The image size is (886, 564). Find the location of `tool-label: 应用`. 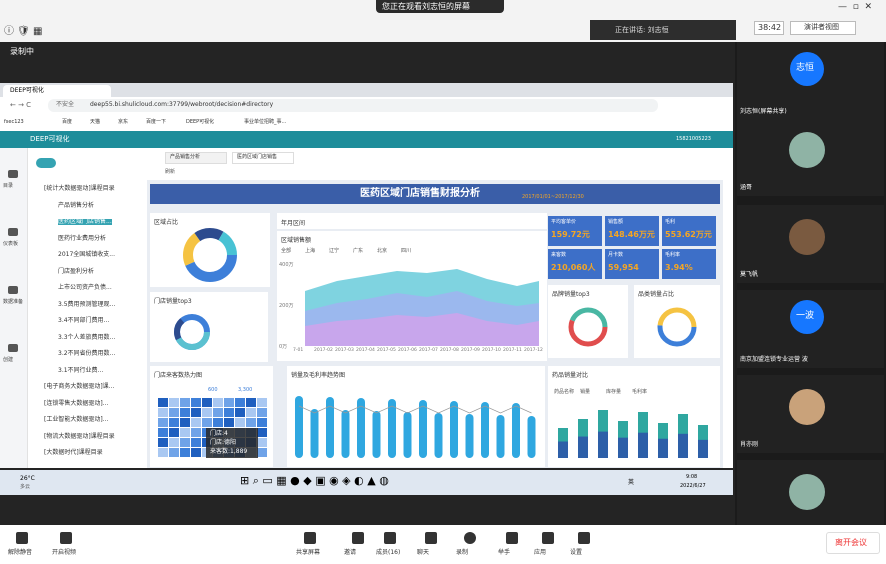

tool-label: 应用 is located at coordinates (540, 552).